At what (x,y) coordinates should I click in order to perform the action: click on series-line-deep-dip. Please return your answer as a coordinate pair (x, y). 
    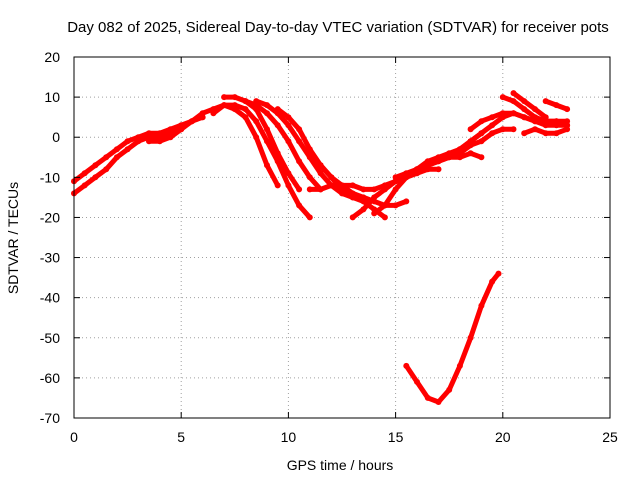
    Looking at the image, I should click on (452, 338).